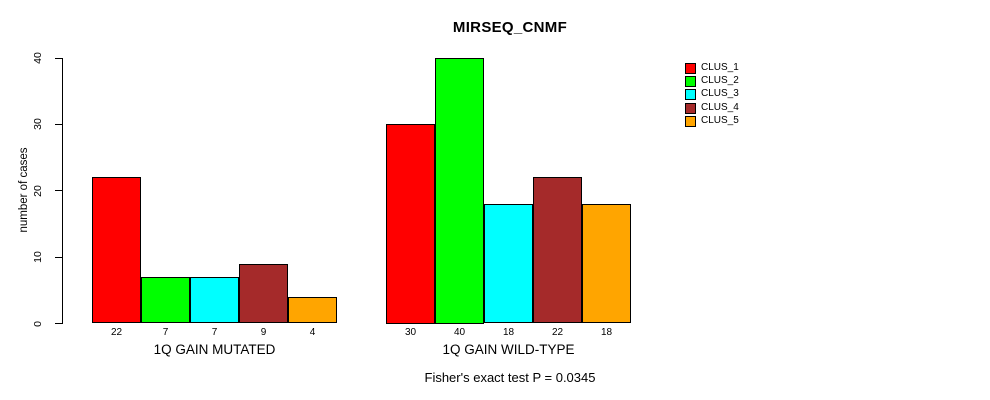 Image resolution: width=990 pixels, height=400 pixels. What do you see at coordinates (720, 81) in the screenshot?
I see `legend-label: CLUS_2` at bounding box center [720, 81].